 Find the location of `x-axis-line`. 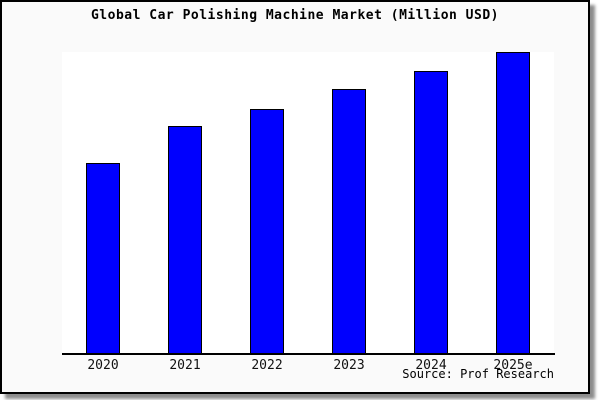

x-axis-line is located at coordinates (308, 354).